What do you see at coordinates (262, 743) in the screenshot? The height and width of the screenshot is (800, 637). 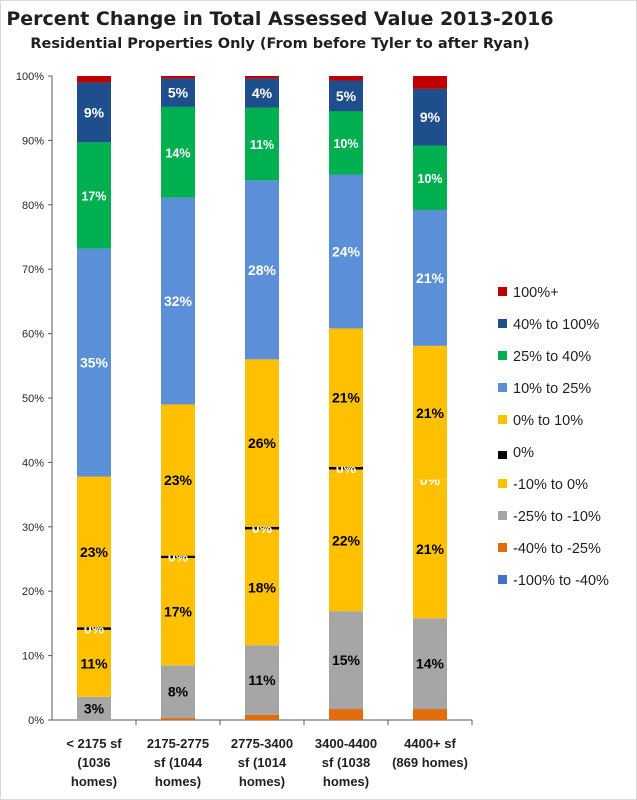 I see `x-tick-label: 2775-3400` at bounding box center [262, 743].